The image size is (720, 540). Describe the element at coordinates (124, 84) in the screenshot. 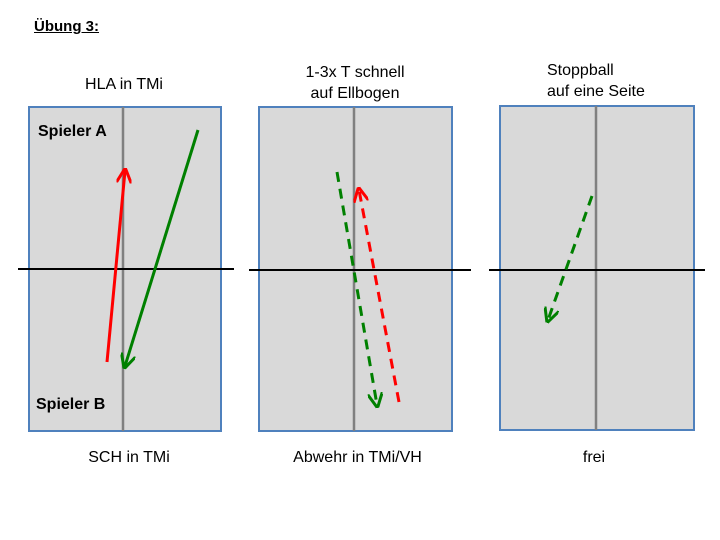

I see `panel-1-top-label: HLA in TMi` at that location.